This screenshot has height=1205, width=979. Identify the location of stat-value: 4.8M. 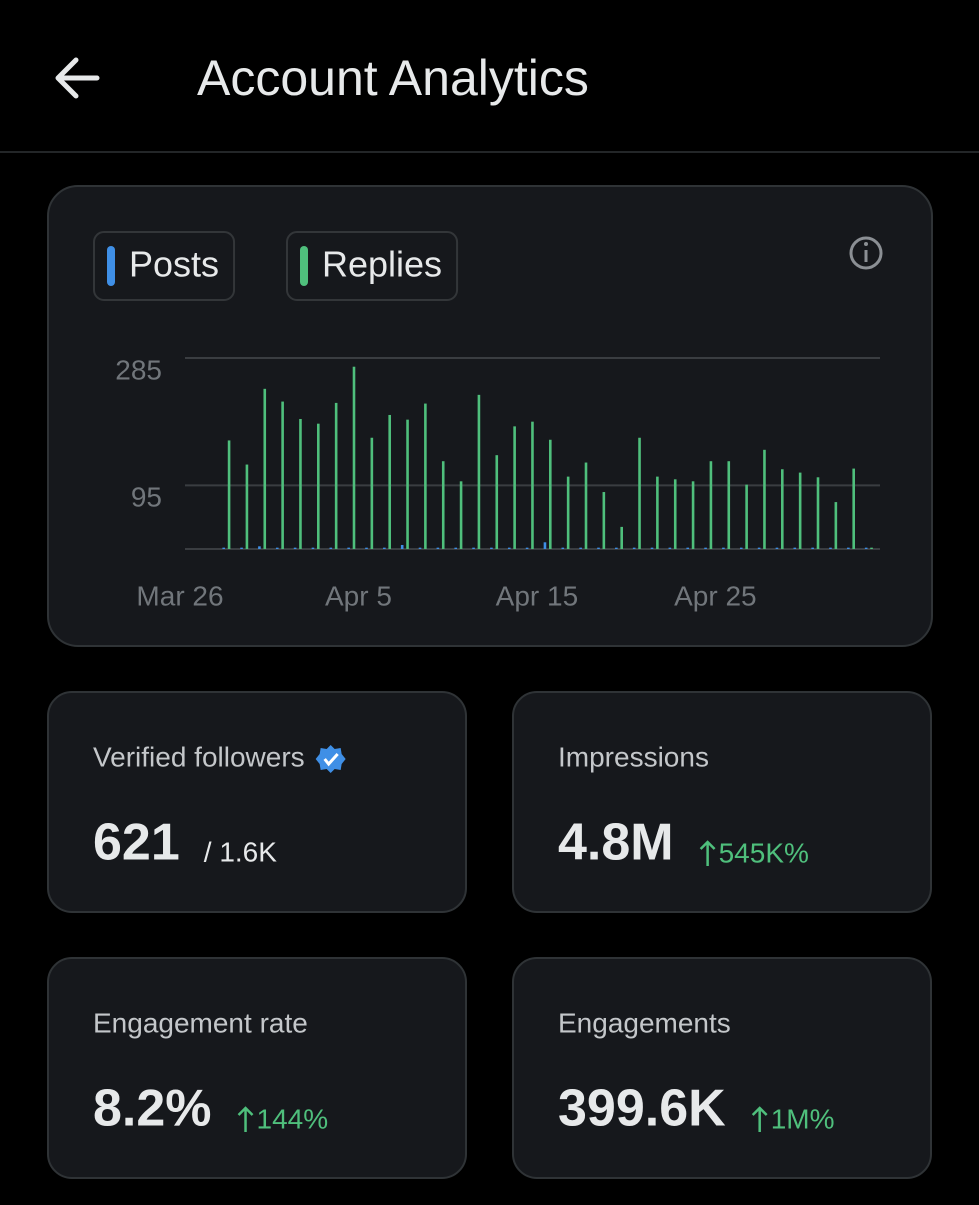
(616, 843).